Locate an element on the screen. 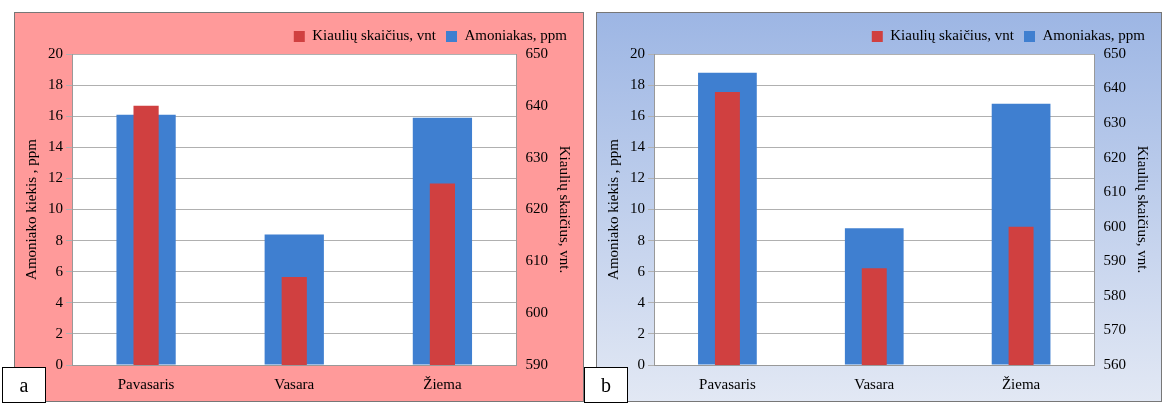 The height and width of the screenshot is (405, 1164). y2-tick-label: 560 is located at coordinates (1114, 363).